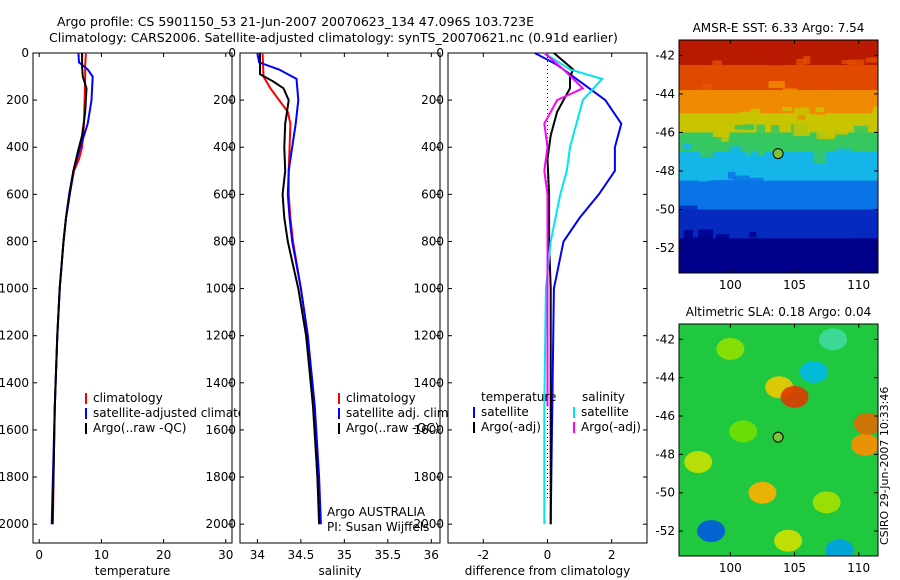  I want to click on series-satellite-adj-clim-, so click(289, 288).